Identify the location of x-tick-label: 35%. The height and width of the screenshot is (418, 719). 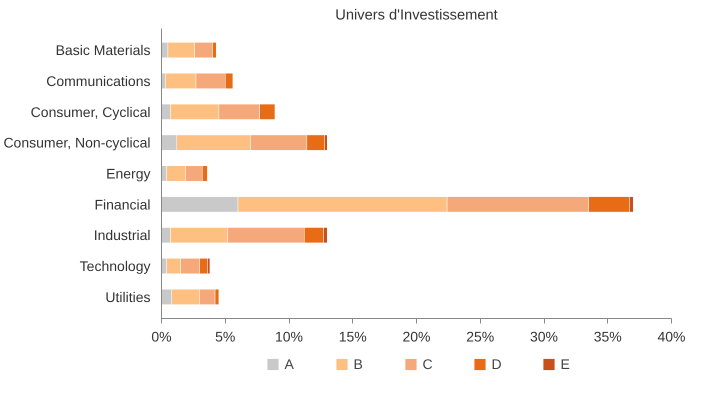
(608, 336).